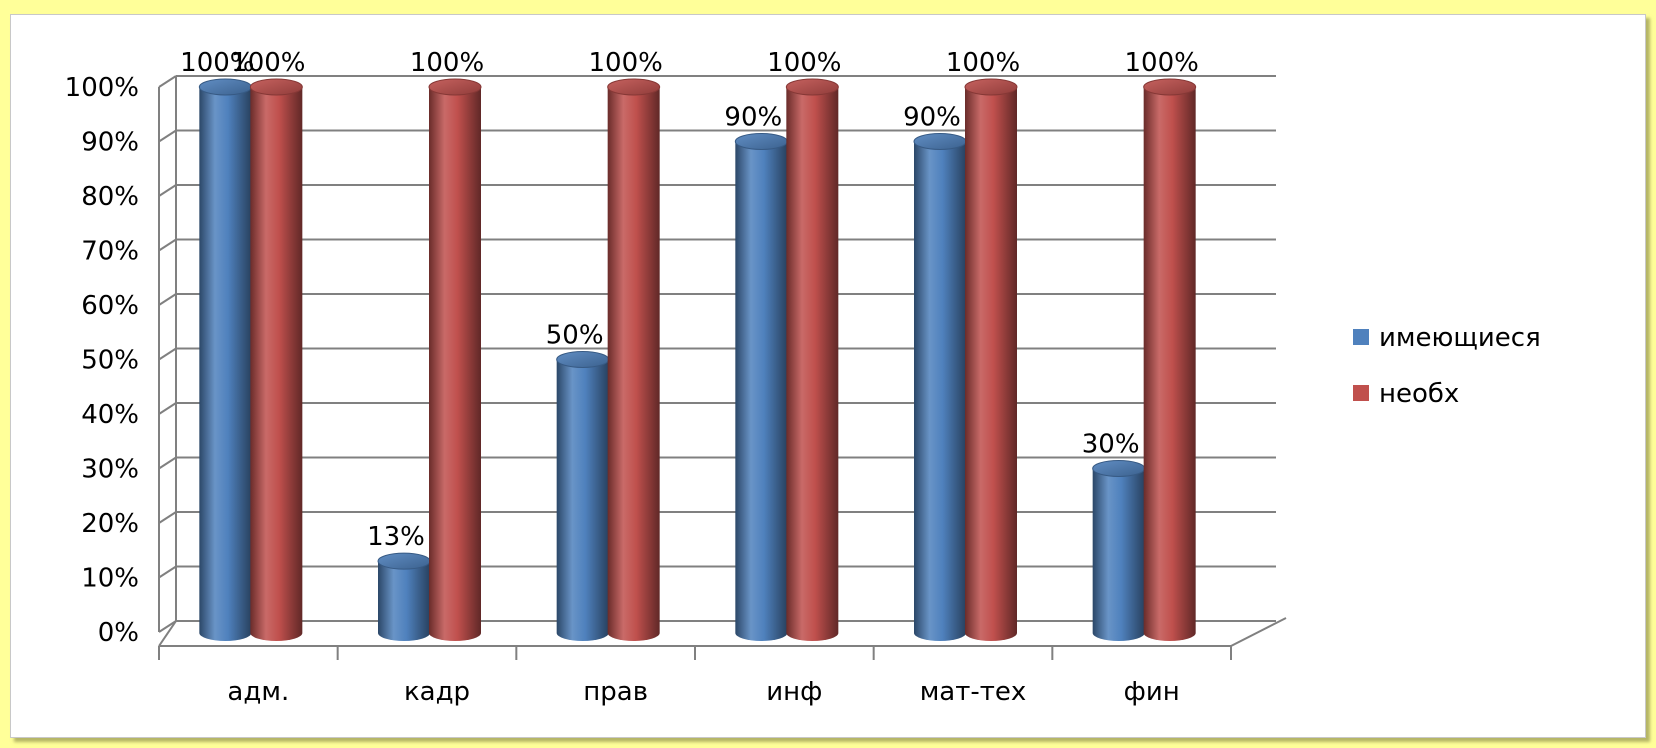  I want to click on y-tick-label: 80%, so click(110, 197).